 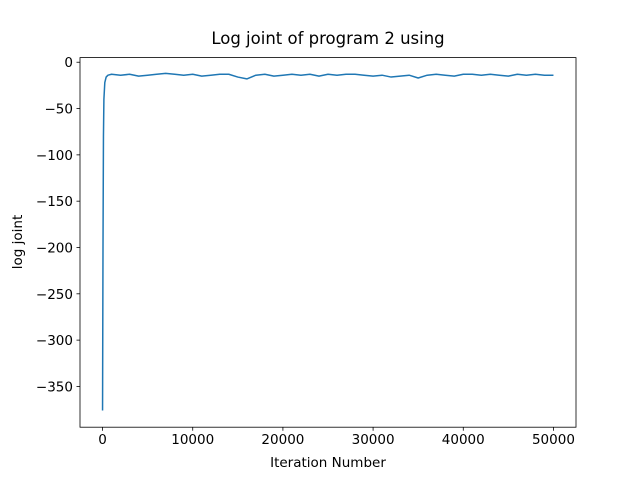 What do you see at coordinates (54, 387) in the screenshot?
I see `y-tick-label: −350` at bounding box center [54, 387].